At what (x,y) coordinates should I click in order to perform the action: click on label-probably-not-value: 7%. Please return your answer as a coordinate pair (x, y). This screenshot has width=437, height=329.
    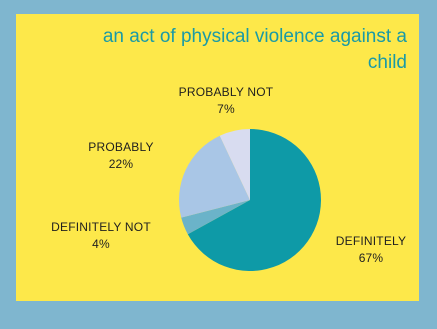
    Looking at the image, I should click on (226, 109).